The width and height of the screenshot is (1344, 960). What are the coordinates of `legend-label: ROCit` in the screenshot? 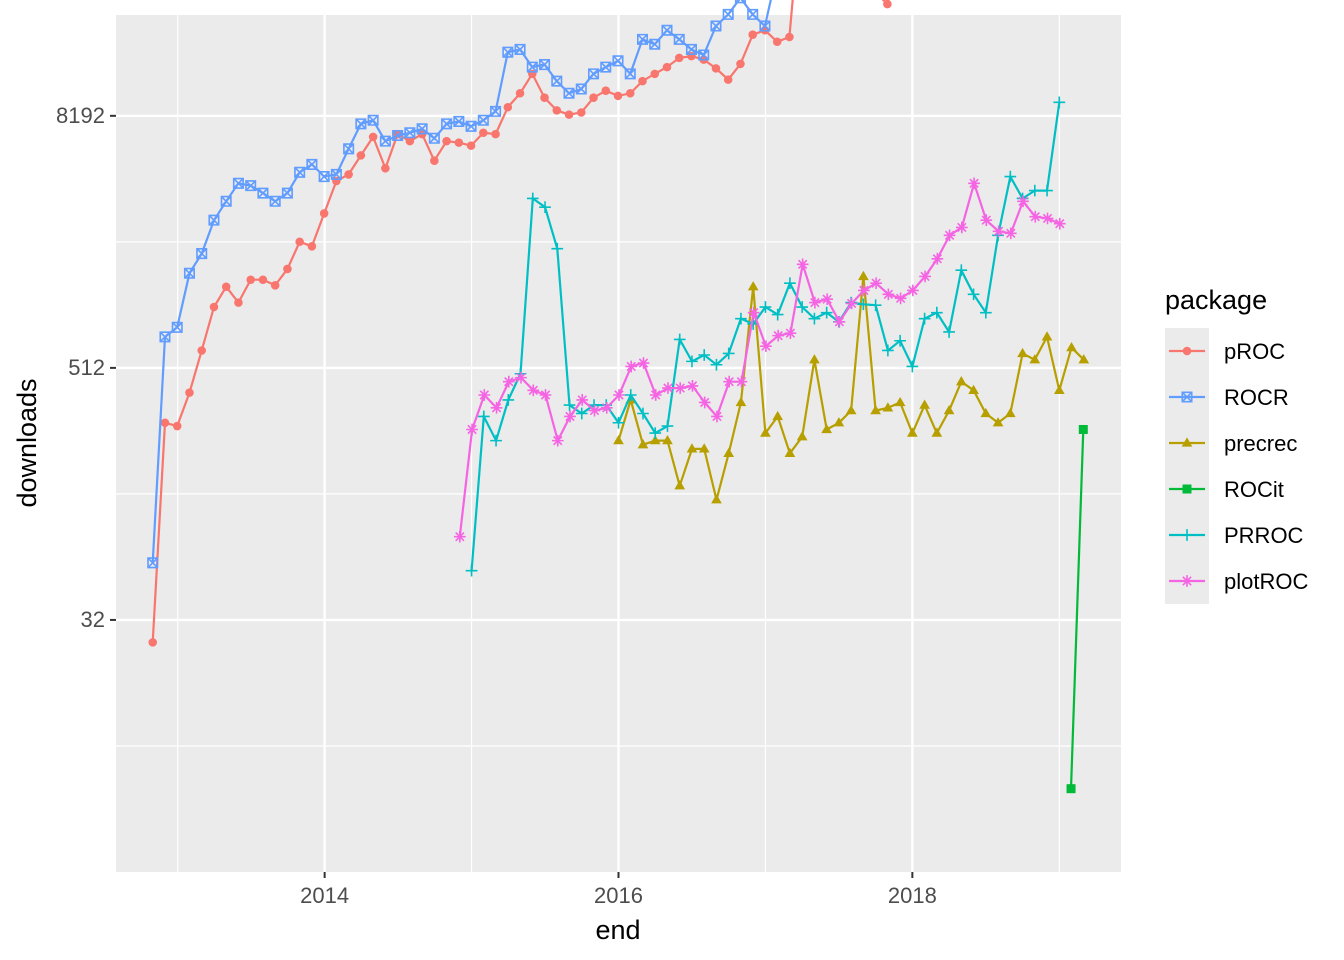 It's located at (1254, 489).